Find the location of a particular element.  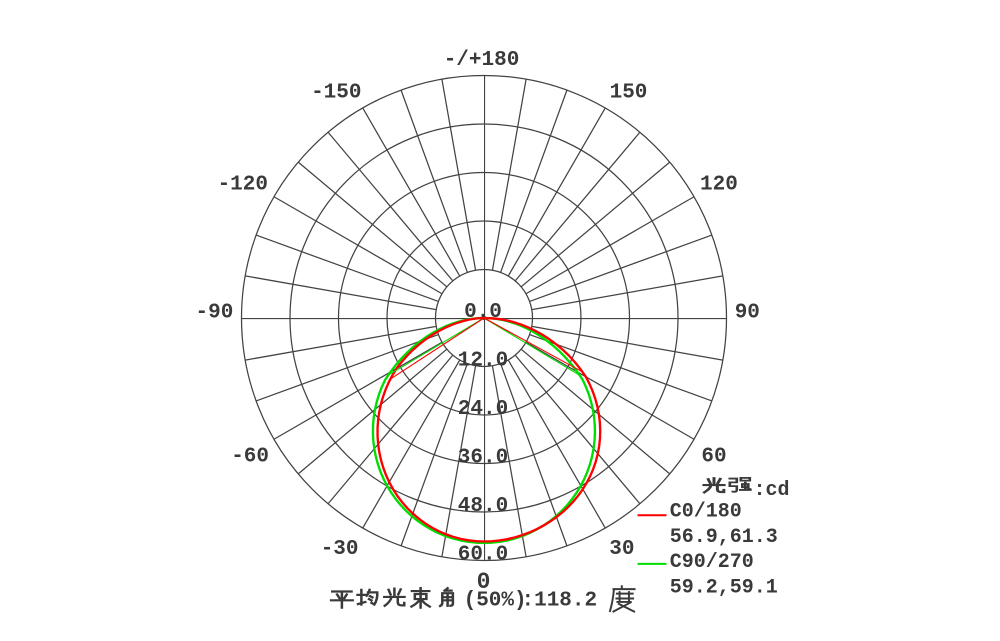

svg-text: (50%) is located at coordinates (495, 600).